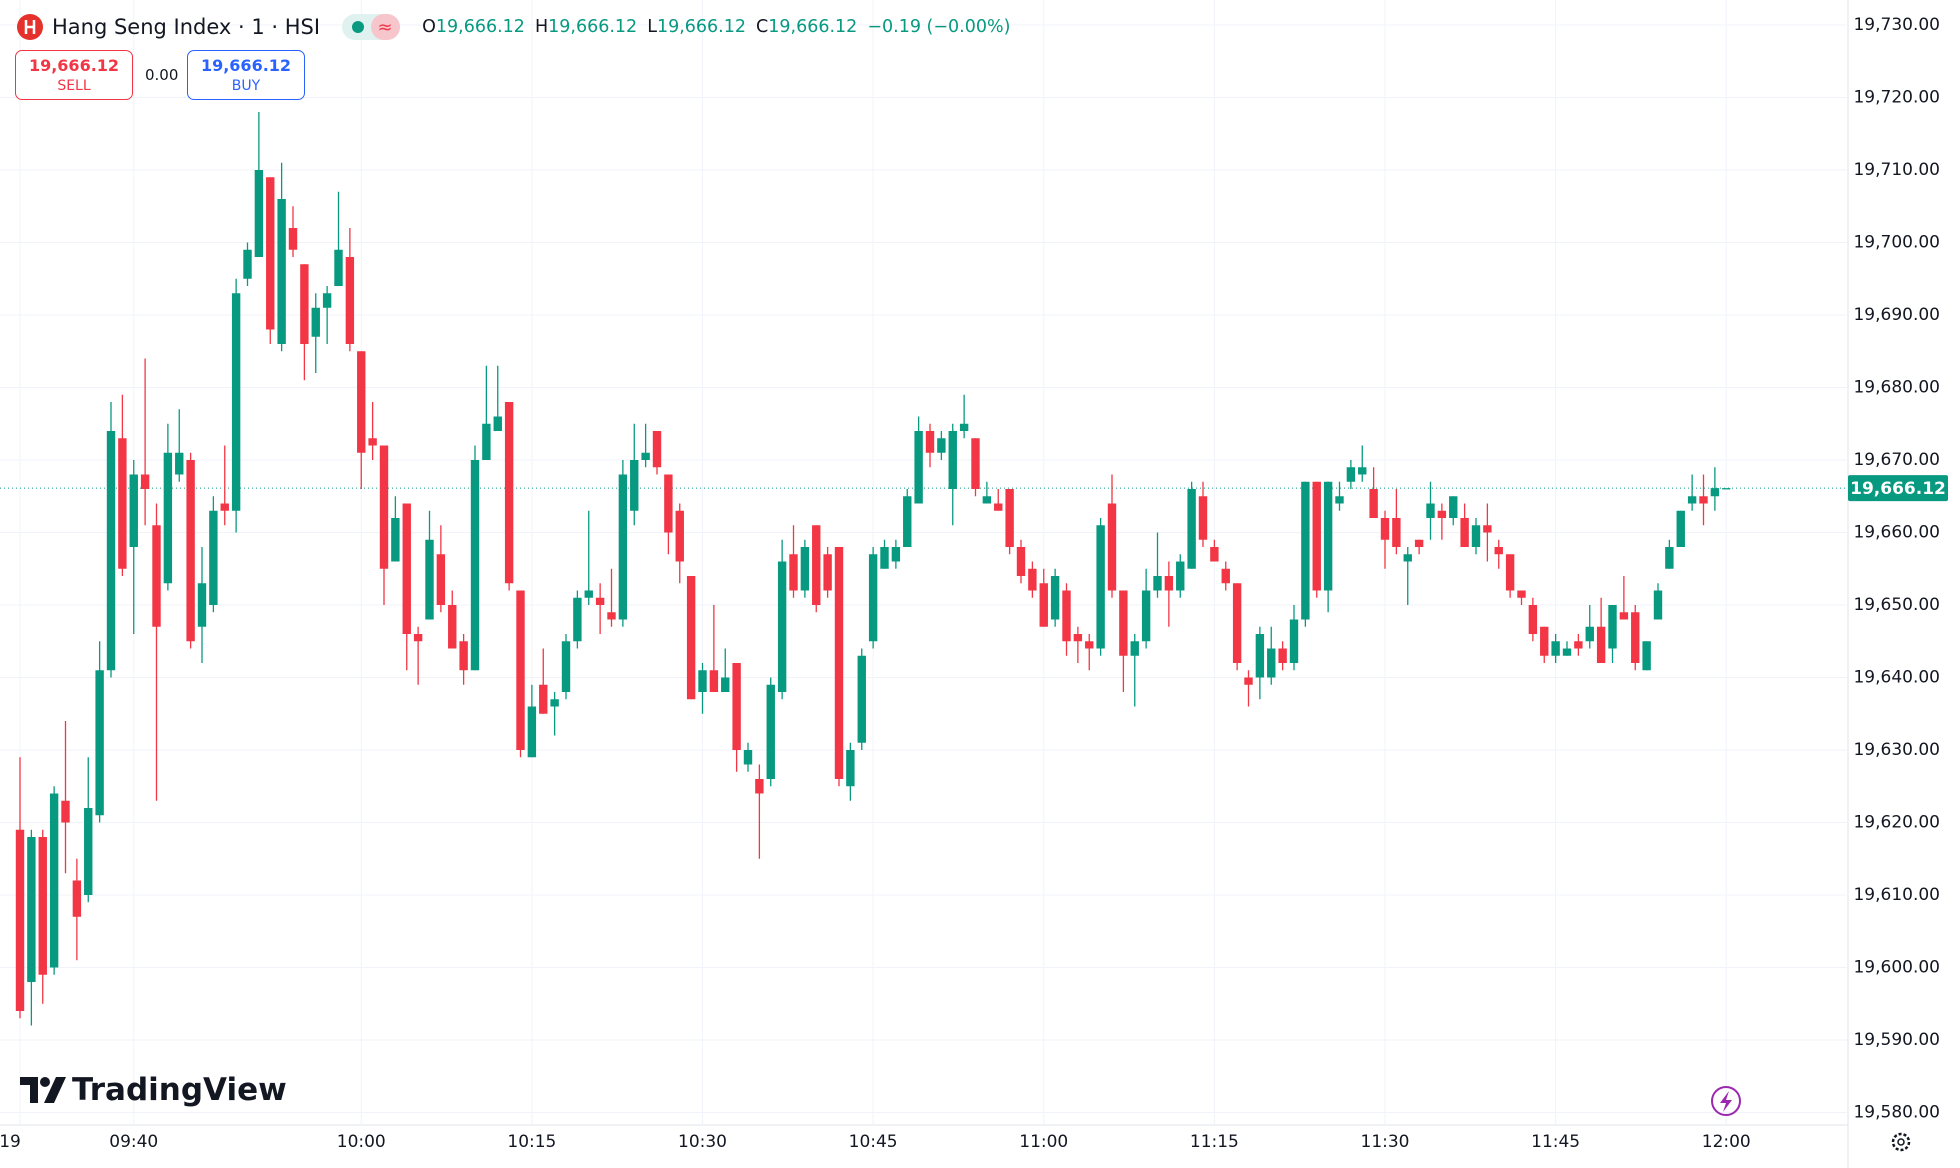 This screenshot has width=1960, height=1168. What do you see at coordinates (74, 65) in the screenshot?
I see `sell-price: 19,666.12` at bounding box center [74, 65].